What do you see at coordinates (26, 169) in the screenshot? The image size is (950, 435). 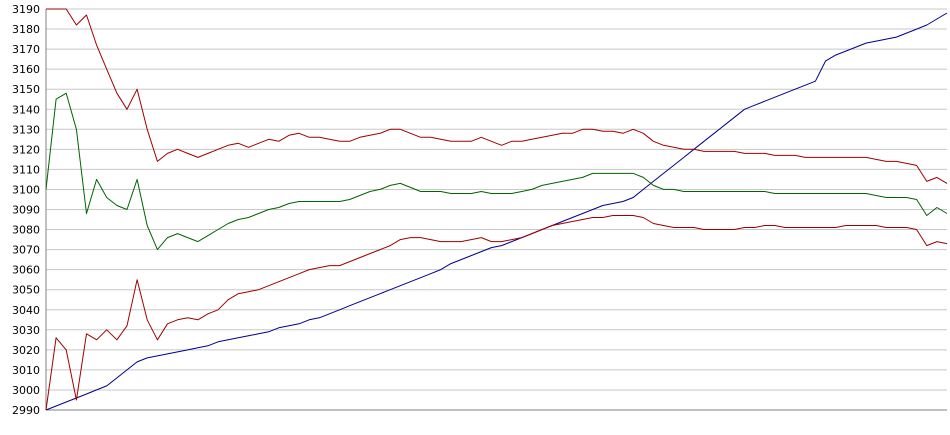 I see `y-tick-label-12: 3110` at bounding box center [26, 169].